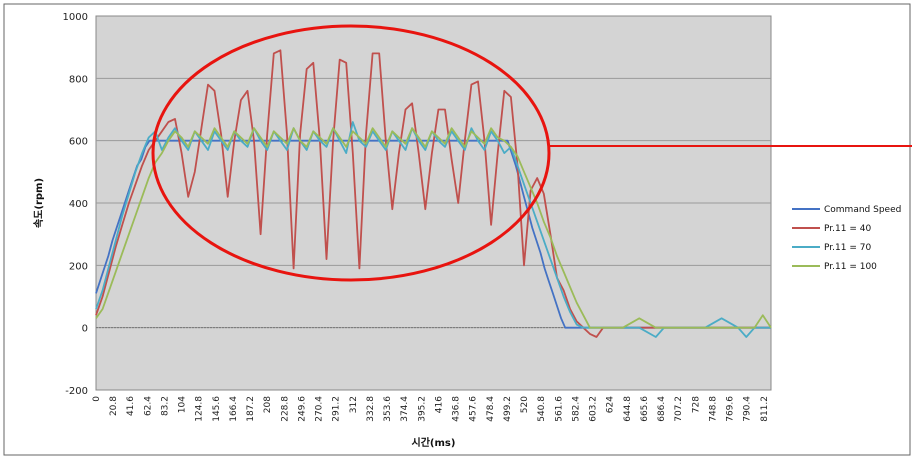 Image resolution: width=914 pixels, height=459 pixels. Describe the element at coordinates (78, 79) in the screenshot. I see `y-tick-label: 800` at that location.